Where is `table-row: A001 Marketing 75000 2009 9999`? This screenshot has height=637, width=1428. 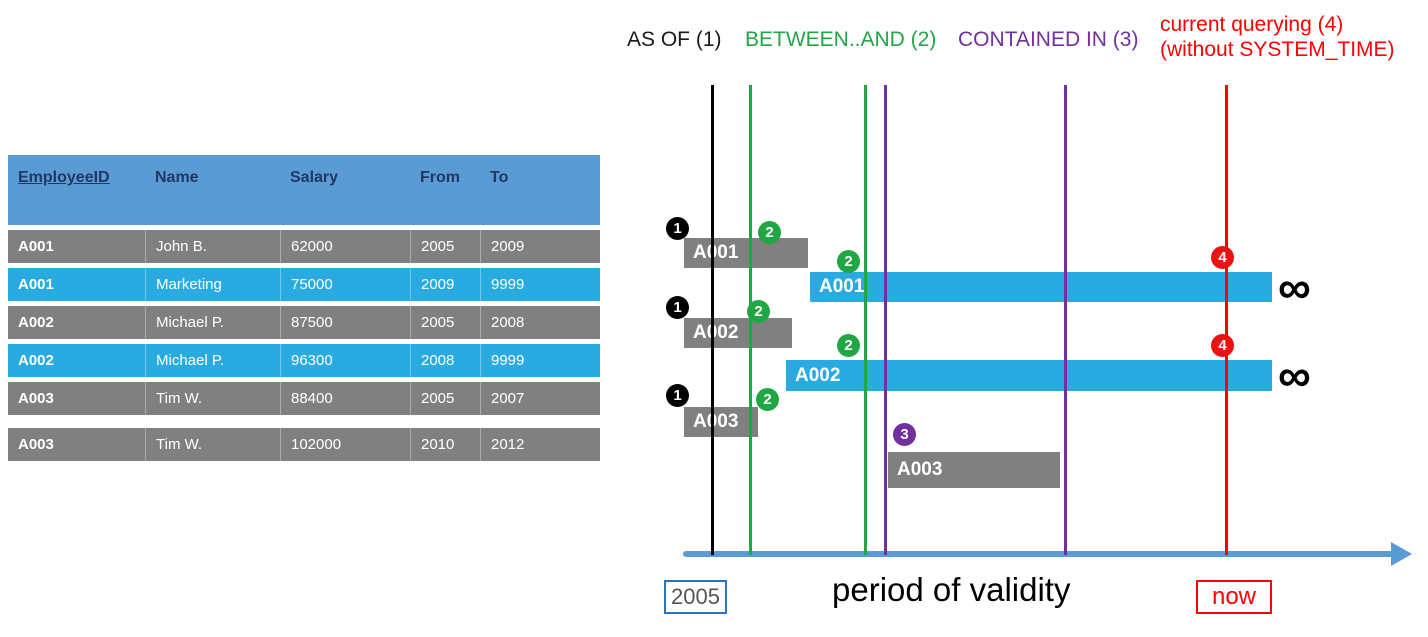
table-row: A001 Marketing 75000 2009 9999 is located at coordinates (304, 284).